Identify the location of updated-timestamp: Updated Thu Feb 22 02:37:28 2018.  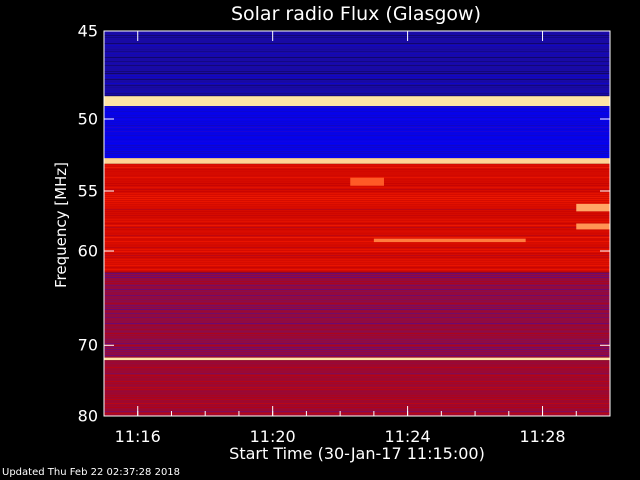
(91, 472).